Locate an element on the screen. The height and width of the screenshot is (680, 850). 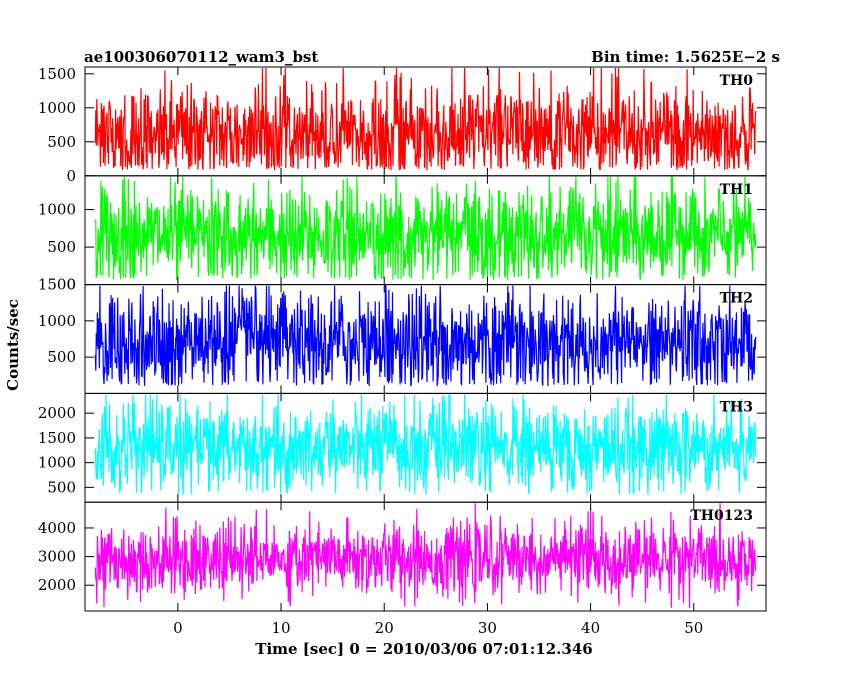
series-th1 is located at coordinates (425, 228).